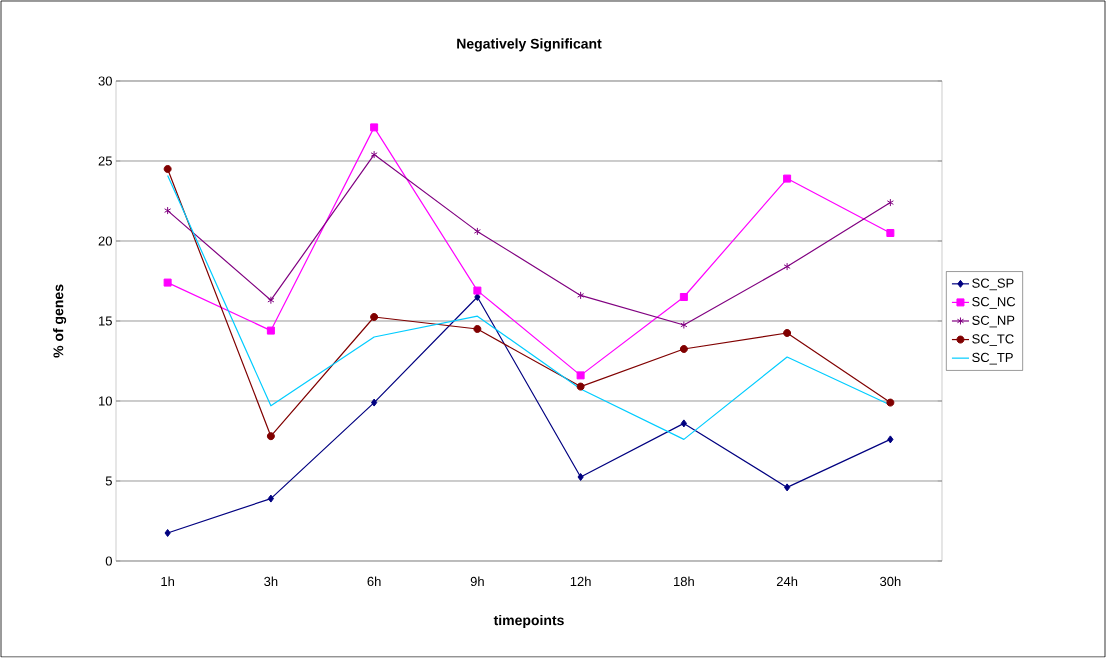  I want to click on x-tick-label: 30h, so click(890, 581).